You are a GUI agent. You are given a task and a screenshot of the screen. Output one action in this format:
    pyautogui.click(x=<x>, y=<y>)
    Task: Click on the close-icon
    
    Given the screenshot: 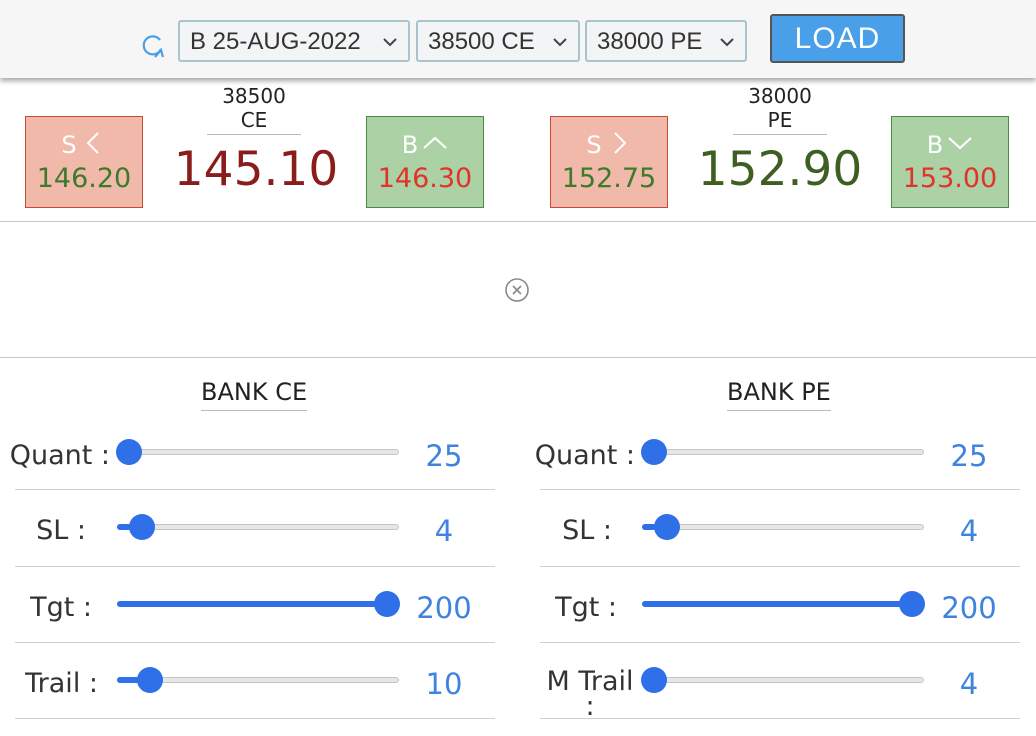 What is the action you would take?
    pyautogui.click(x=517, y=290)
    